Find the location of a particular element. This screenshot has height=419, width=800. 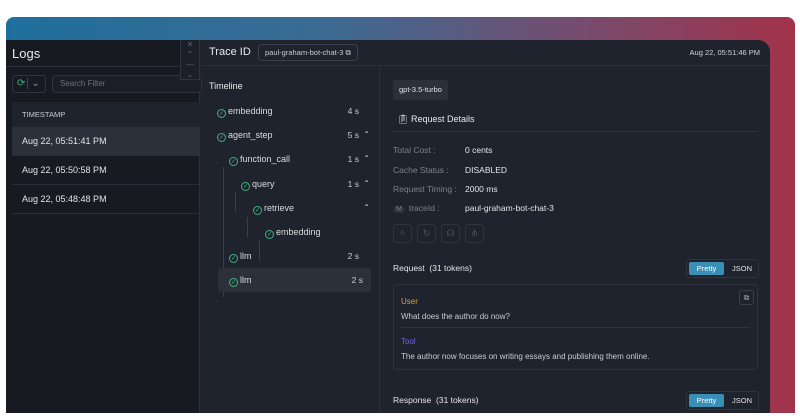

column-header-timestamp: TIMESTAMP is located at coordinates (106, 114).